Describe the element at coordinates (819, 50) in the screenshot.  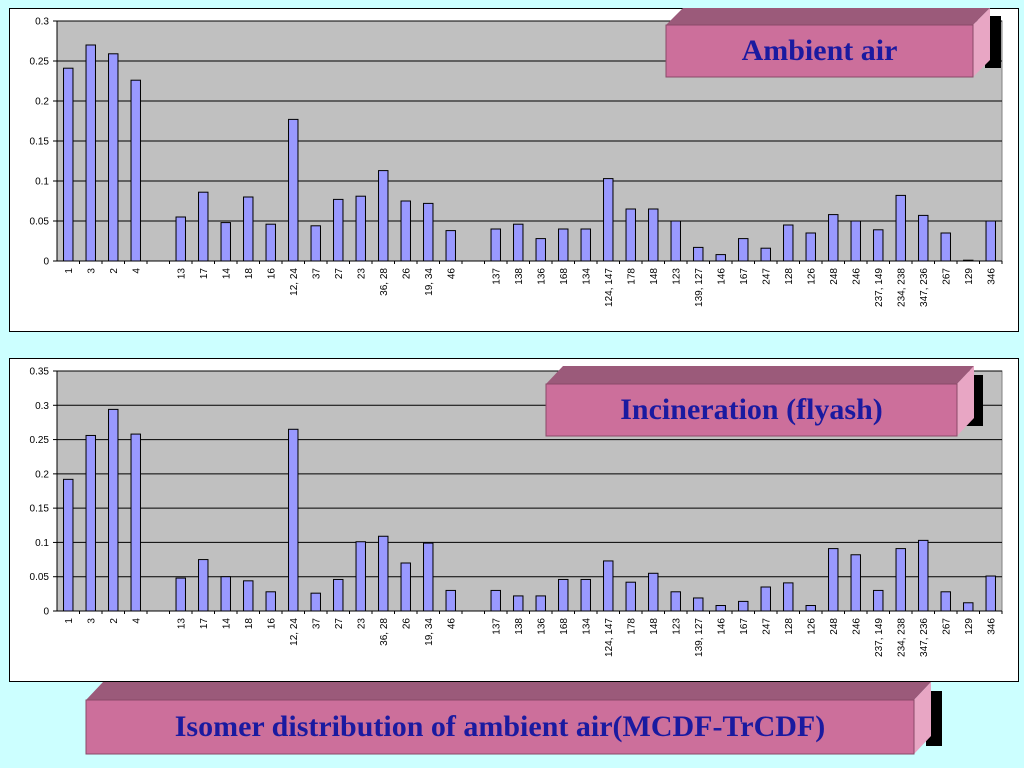
I see `chart-title: Ambient air` at that location.